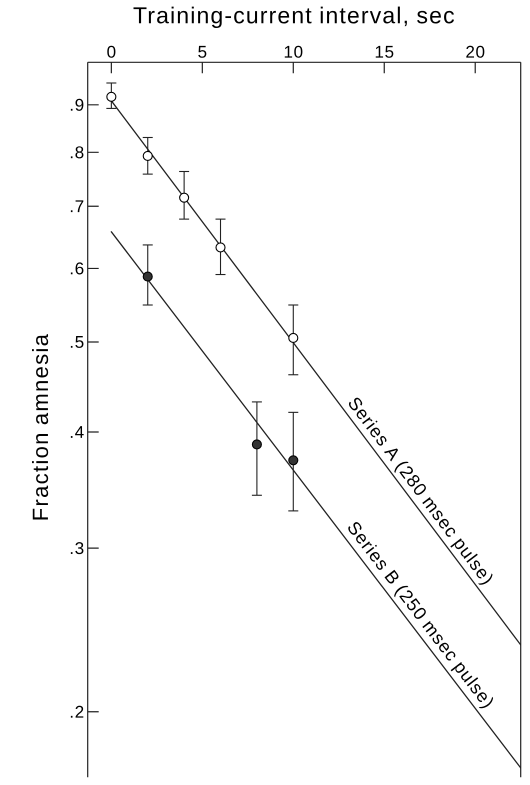 This screenshot has width=530, height=785. Describe the element at coordinates (202, 52) in the screenshot. I see `x-tick-label: 5` at that location.